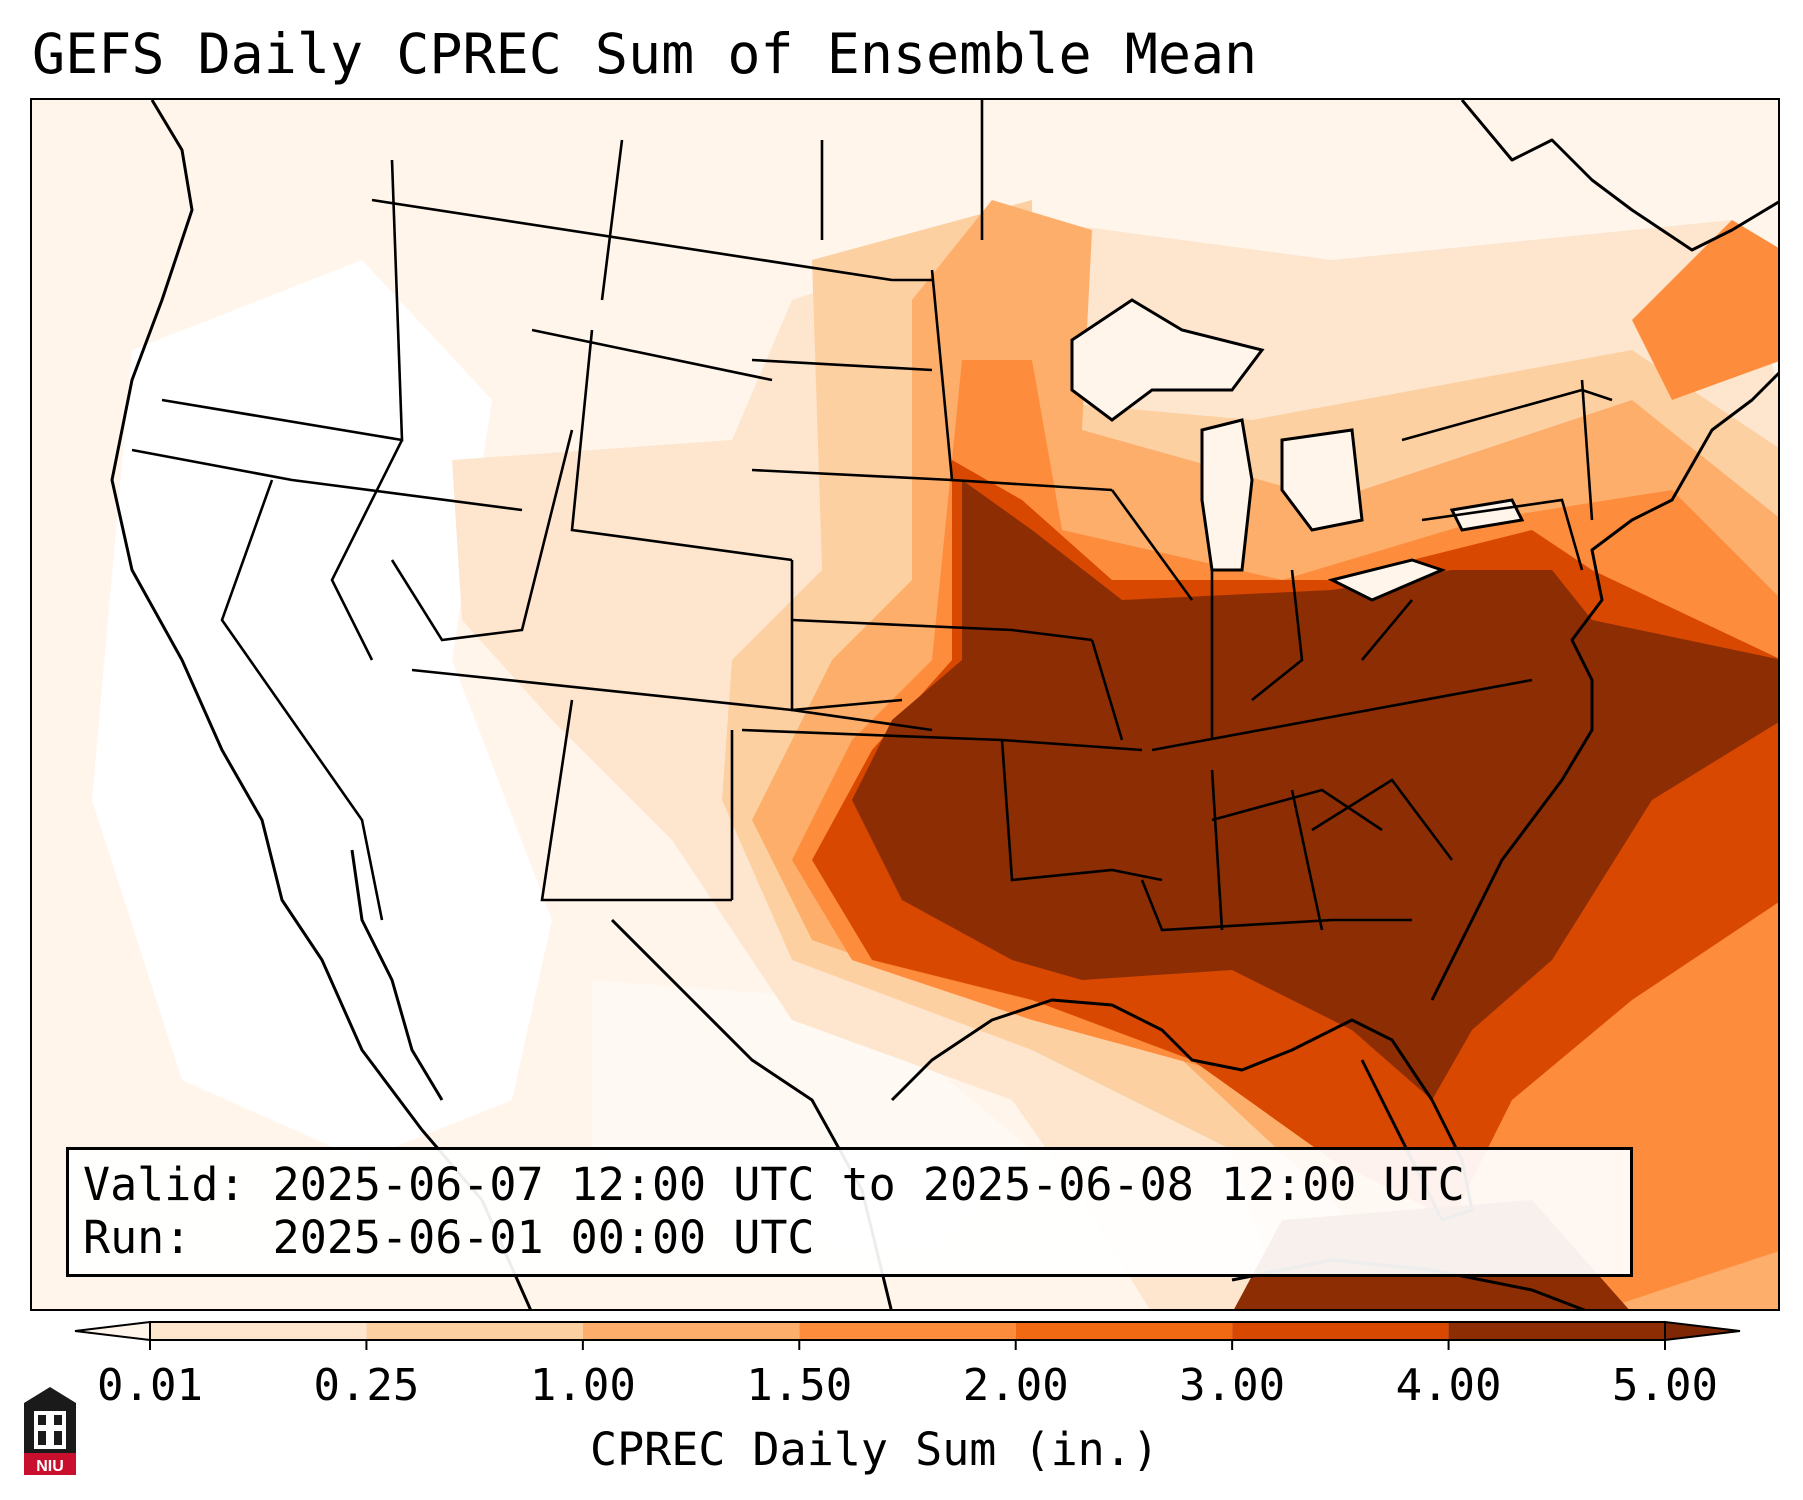 This screenshot has height=1500, width=1803. Describe the element at coordinates (50, 1431) in the screenshot. I see `university-tower-icon: NIU` at that location.